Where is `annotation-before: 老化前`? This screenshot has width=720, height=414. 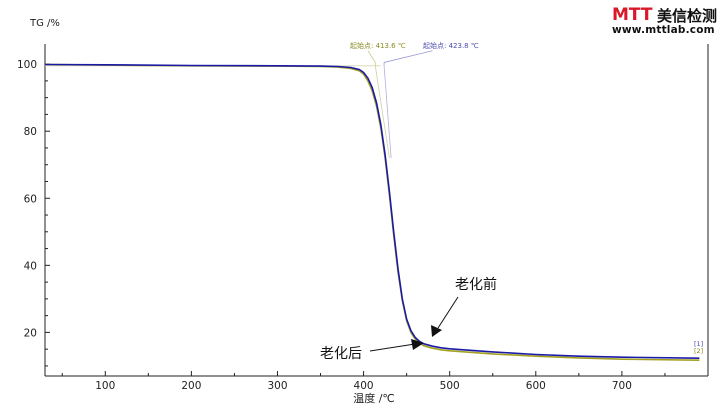 annotation-before: 老化前 is located at coordinates (476, 284).